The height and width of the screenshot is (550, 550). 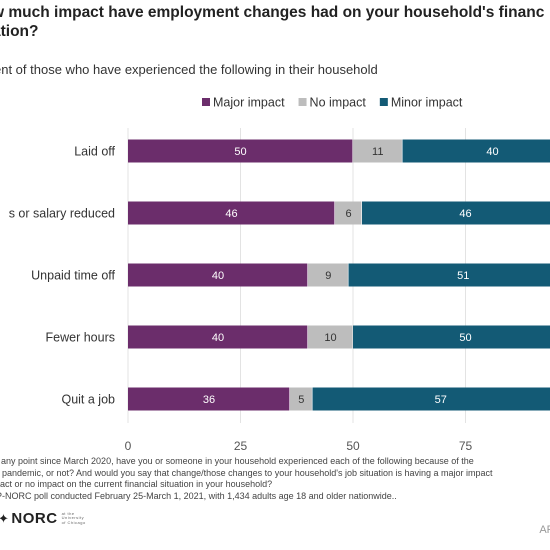 I want to click on x-tick-label: 75, so click(x=466, y=446).